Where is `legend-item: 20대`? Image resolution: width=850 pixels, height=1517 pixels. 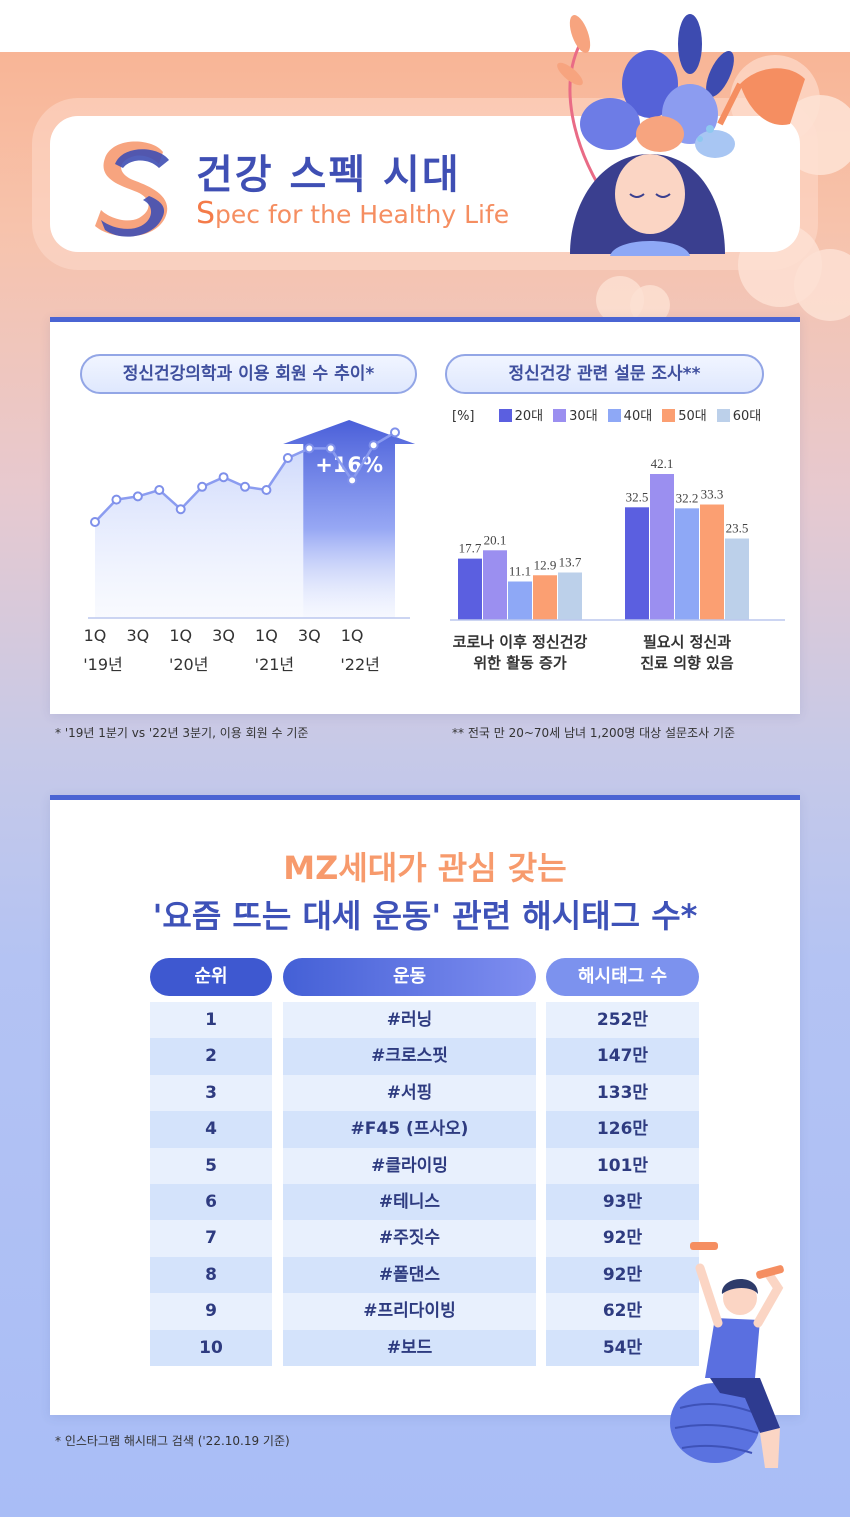 legend-item: 20대 is located at coordinates (521, 416).